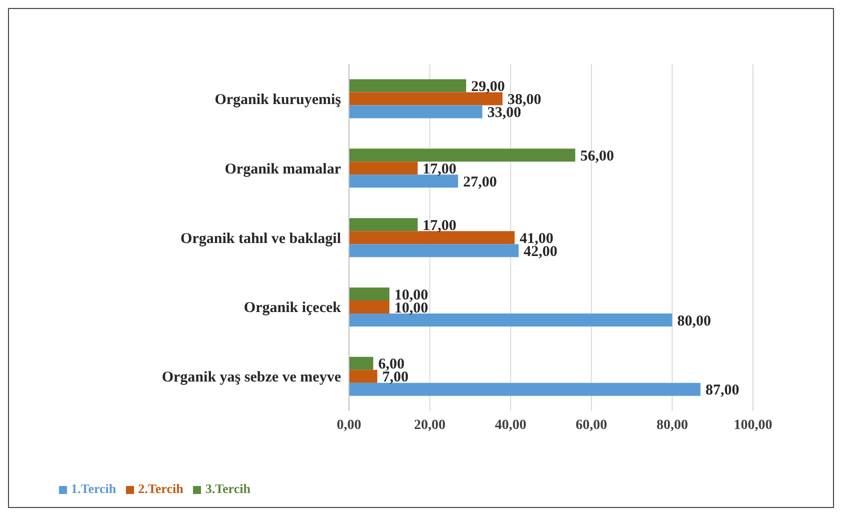 The width and height of the screenshot is (842, 518). I want to click on data-label: 10,00, so click(411, 295).